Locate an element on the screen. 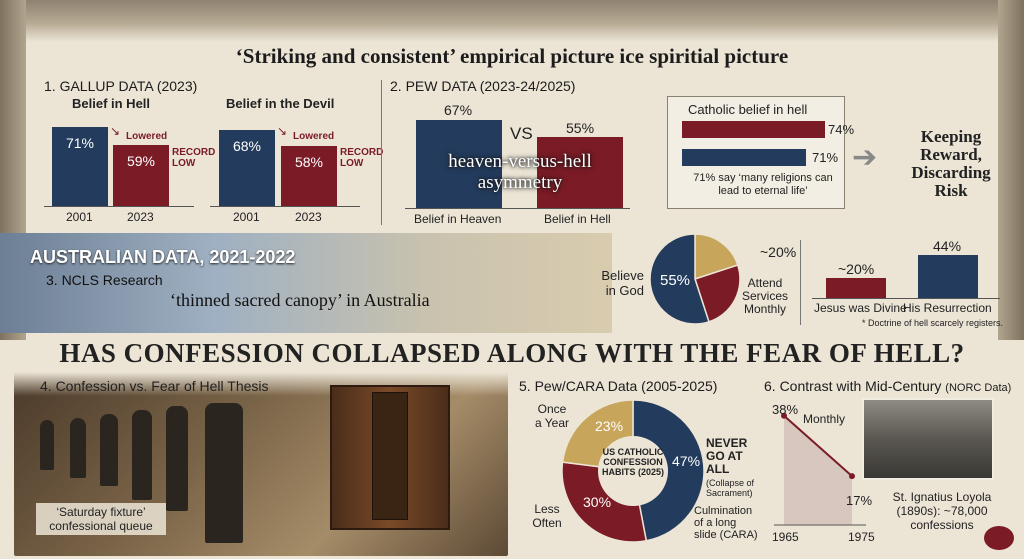  cara-heading: 5. Pew/CARA Data (2005-2025) is located at coordinates (618, 386).